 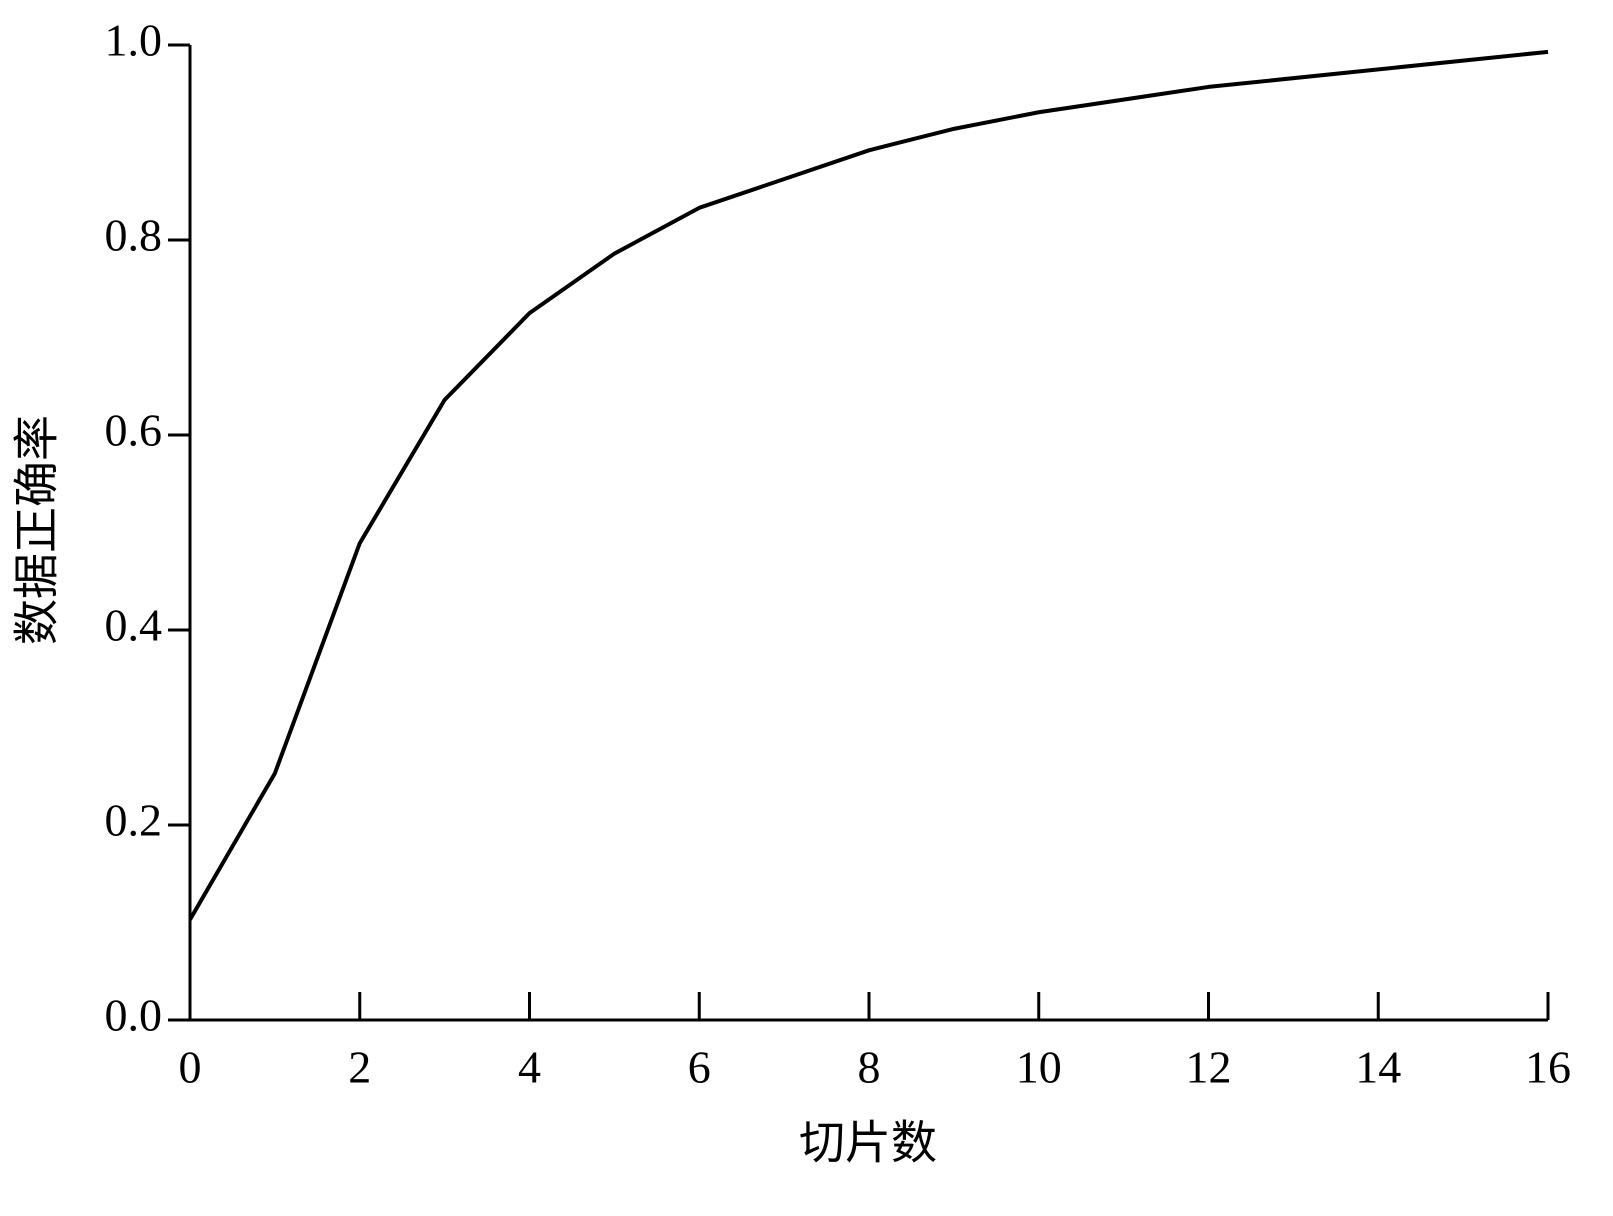 I want to click on y-axis-label: 数据正确率, so click(x=37, y=530).